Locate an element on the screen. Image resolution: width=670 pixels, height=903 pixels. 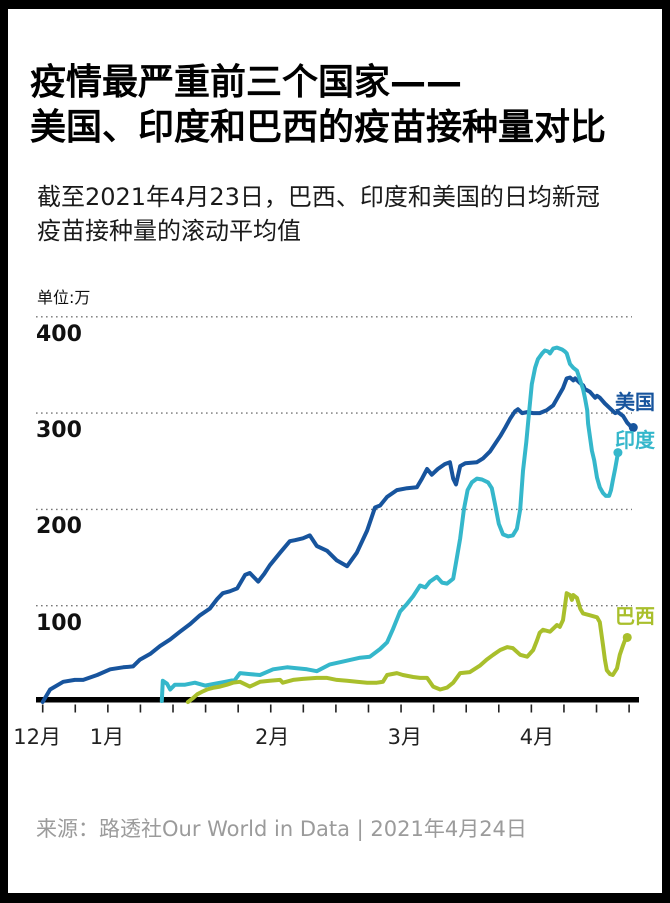
x-axis-month-label-1月: 1月 is located at coordinates (107, 737).